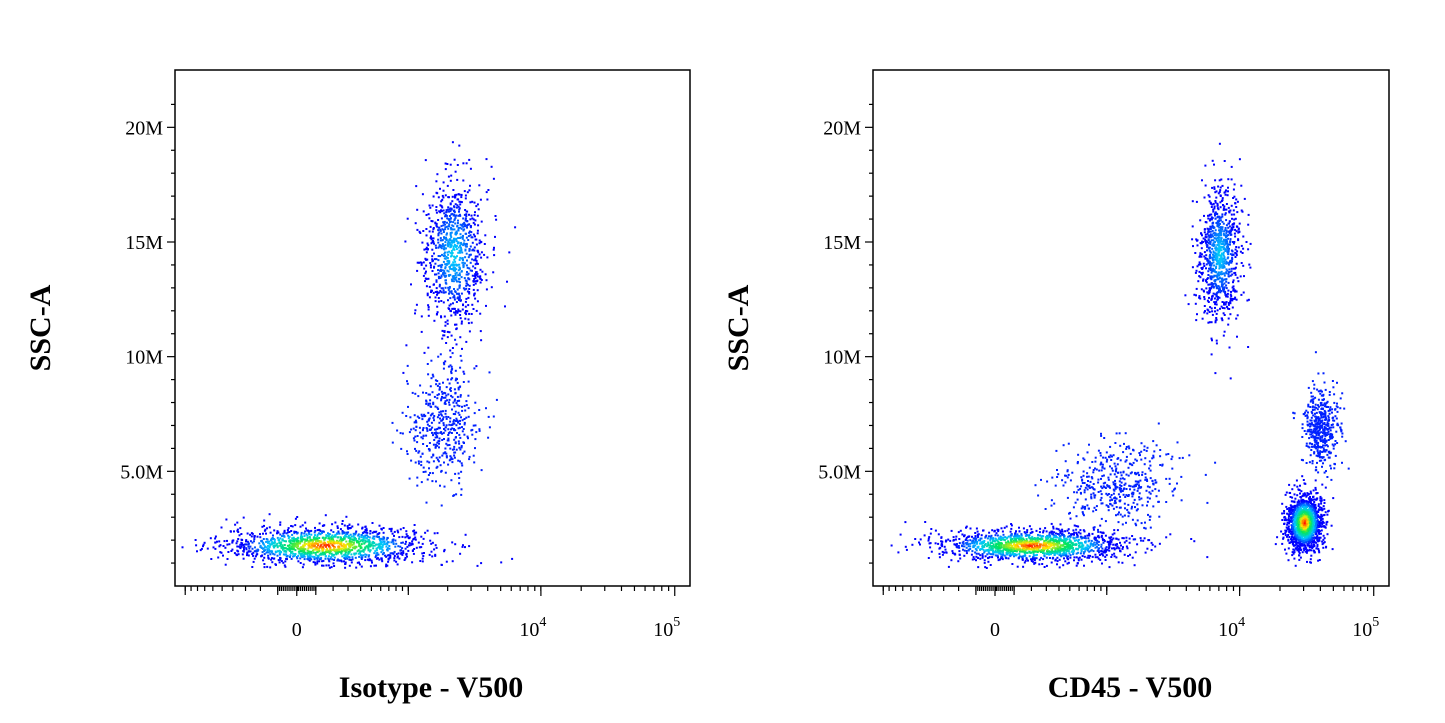  Describe the element at coordinates (532, 628) in the screenshot. I see `x-tick-label: 104` at that location.